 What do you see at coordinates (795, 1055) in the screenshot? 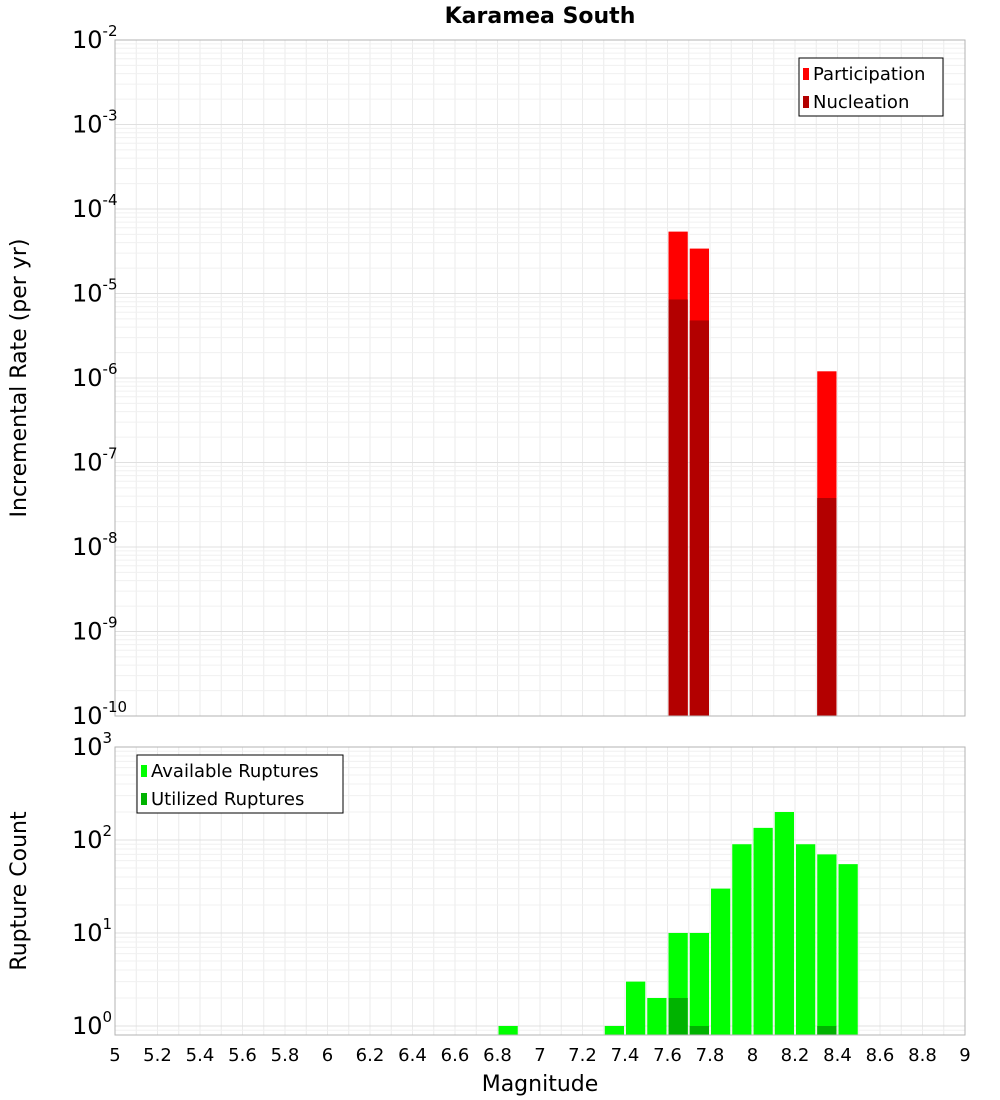
I see `x-tick-label: 8.2` at bounding box center [795, 1055].